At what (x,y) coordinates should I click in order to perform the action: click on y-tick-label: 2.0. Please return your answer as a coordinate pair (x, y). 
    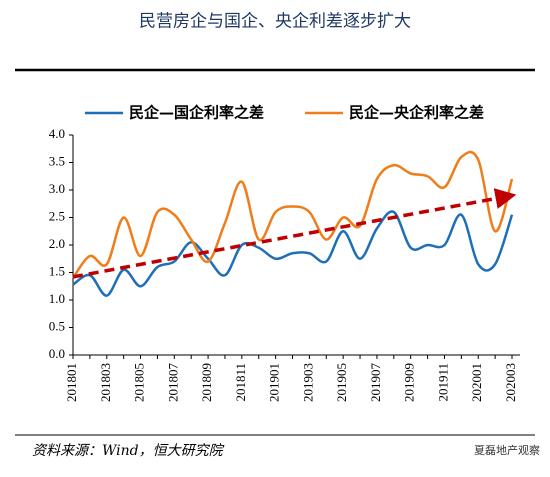
    Looking at the image, I should click on (57, 243).